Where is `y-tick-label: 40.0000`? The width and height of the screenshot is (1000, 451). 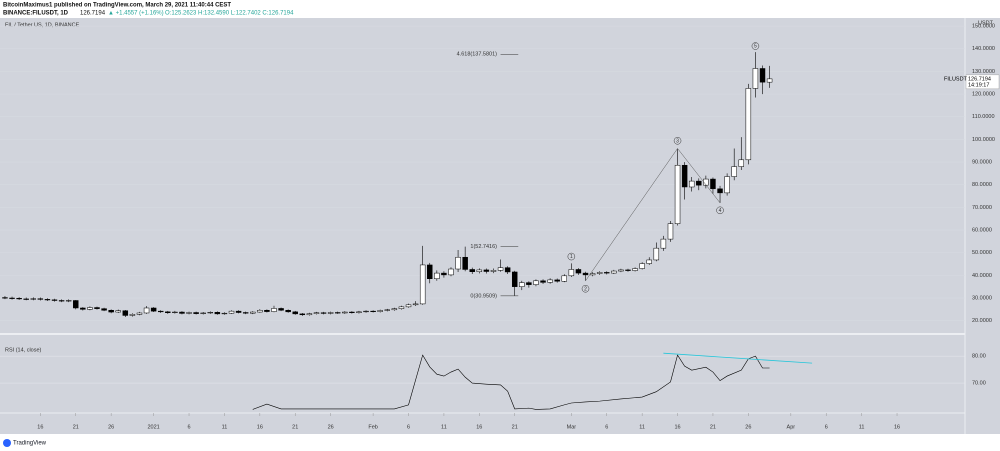
y-tick-label: 40.0000 is located at coordinates (982, 276).